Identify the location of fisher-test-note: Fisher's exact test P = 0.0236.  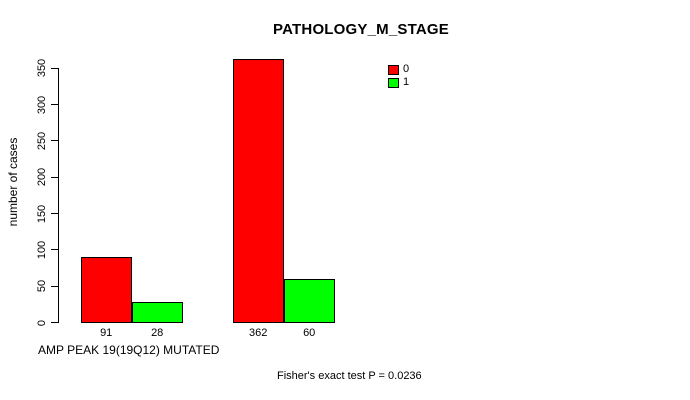
(349, 376).